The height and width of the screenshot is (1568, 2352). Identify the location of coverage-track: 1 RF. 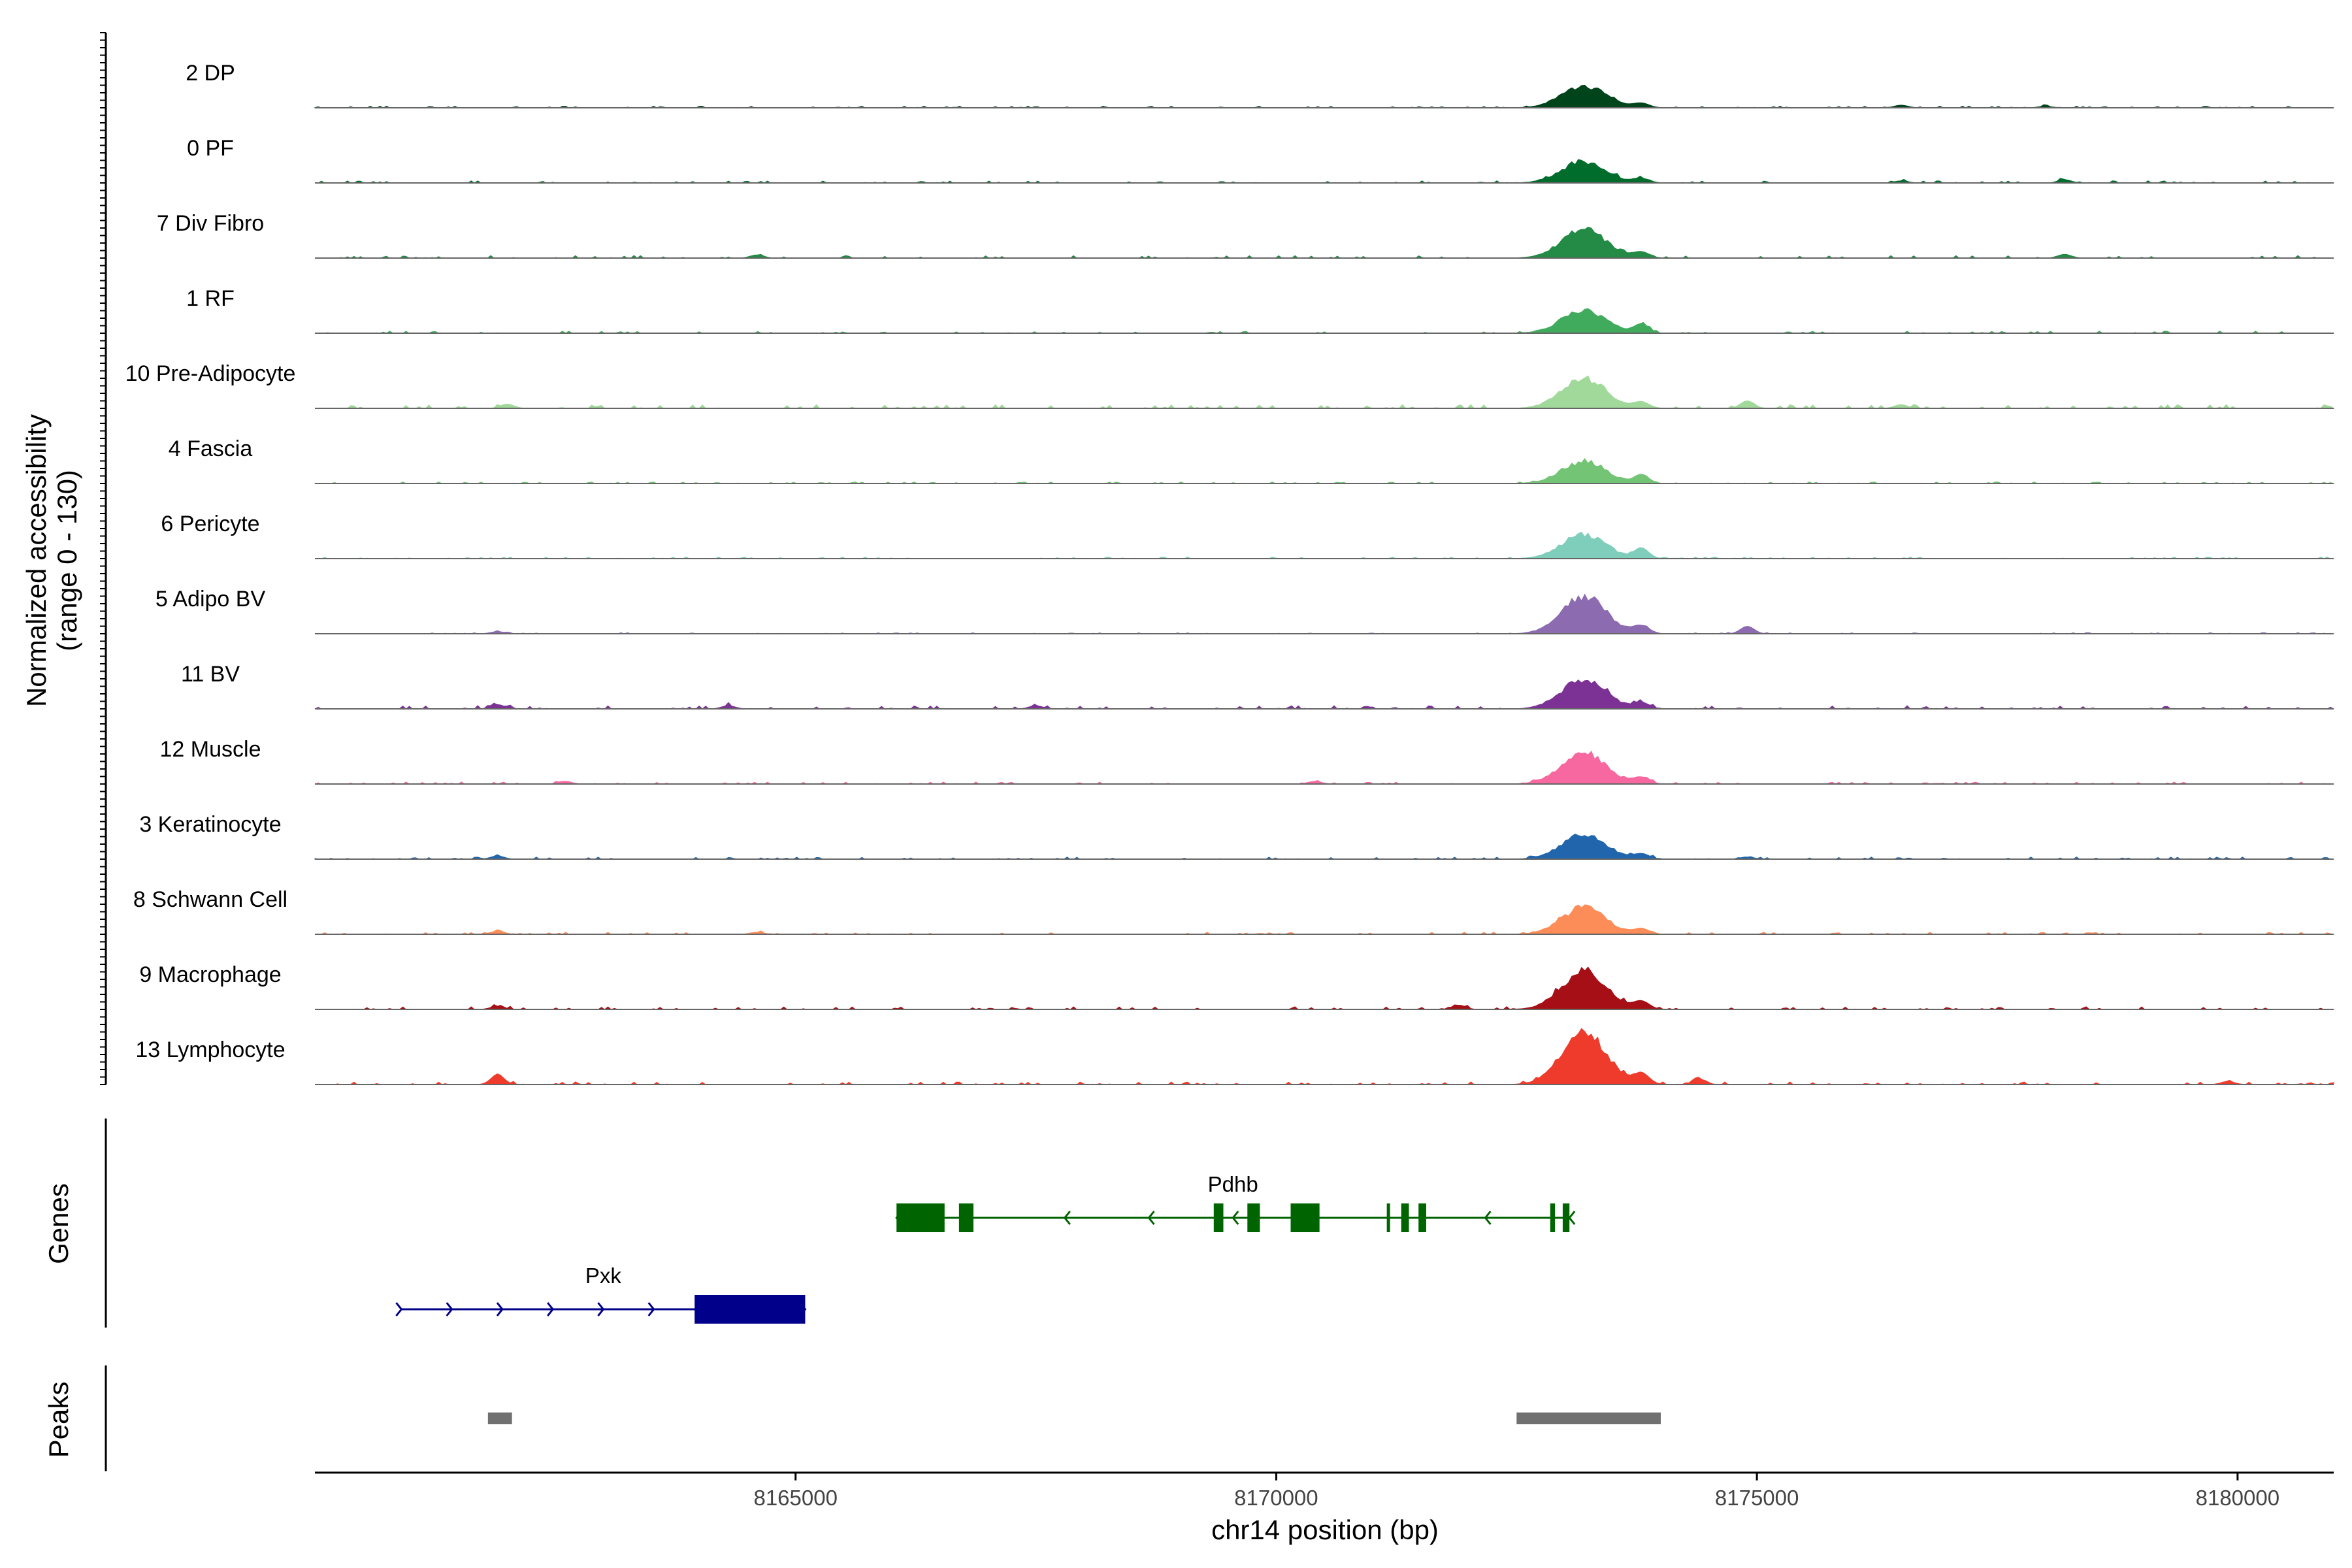
(1260, 310).